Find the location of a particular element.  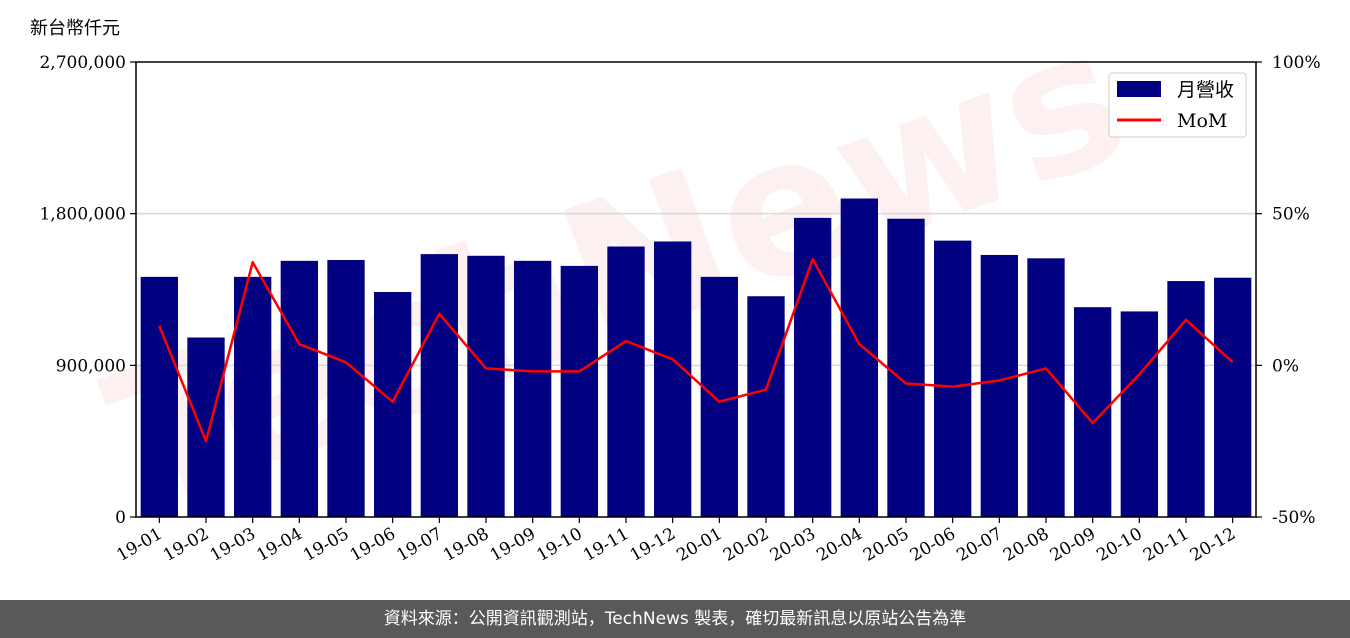

x-tick-label: 20-07 is located at coordinates (979, 545).